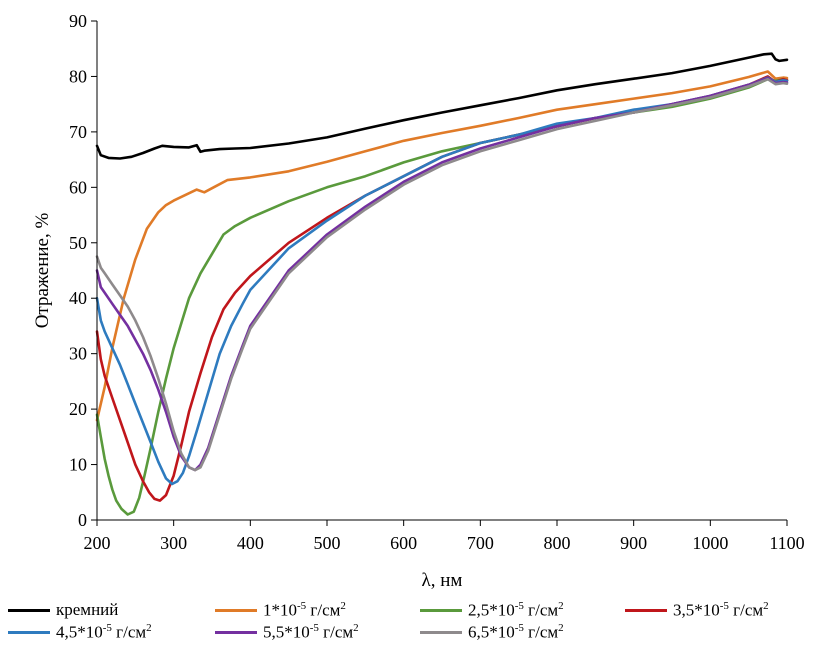 This screenshot has height=649, width=834. I want to click on legend-label: 1*10-5 г/см2, so click(304, 610).